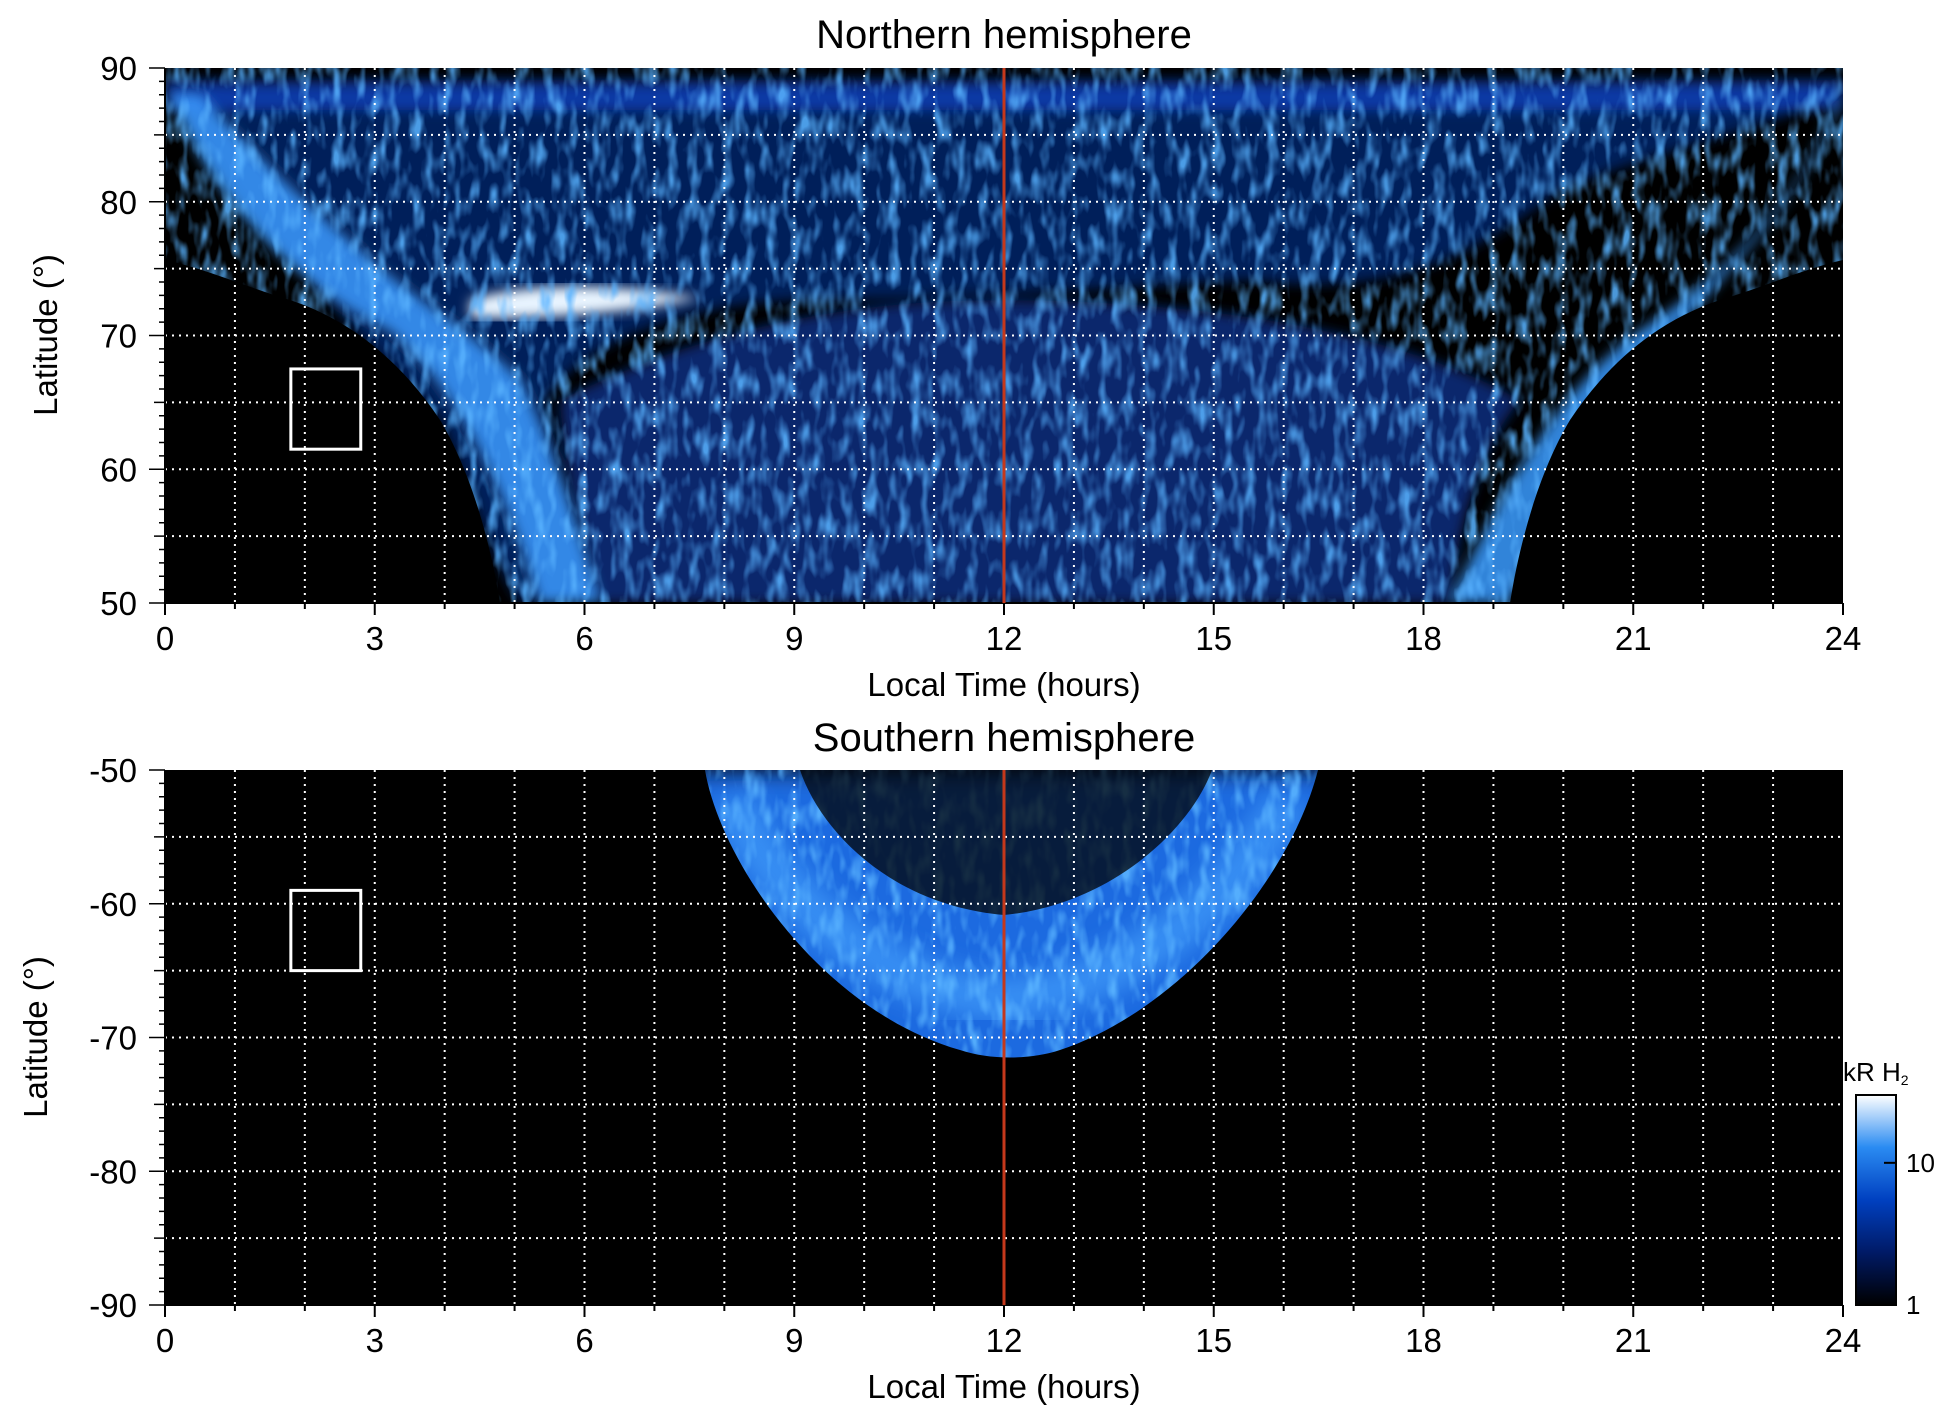 This screenshot has width=1950, height=1423. What do you see at coordinates (1633, 1340) in the screenshot?
I see `south-xtick-label: 21` at bounding box center [1633, 1340].